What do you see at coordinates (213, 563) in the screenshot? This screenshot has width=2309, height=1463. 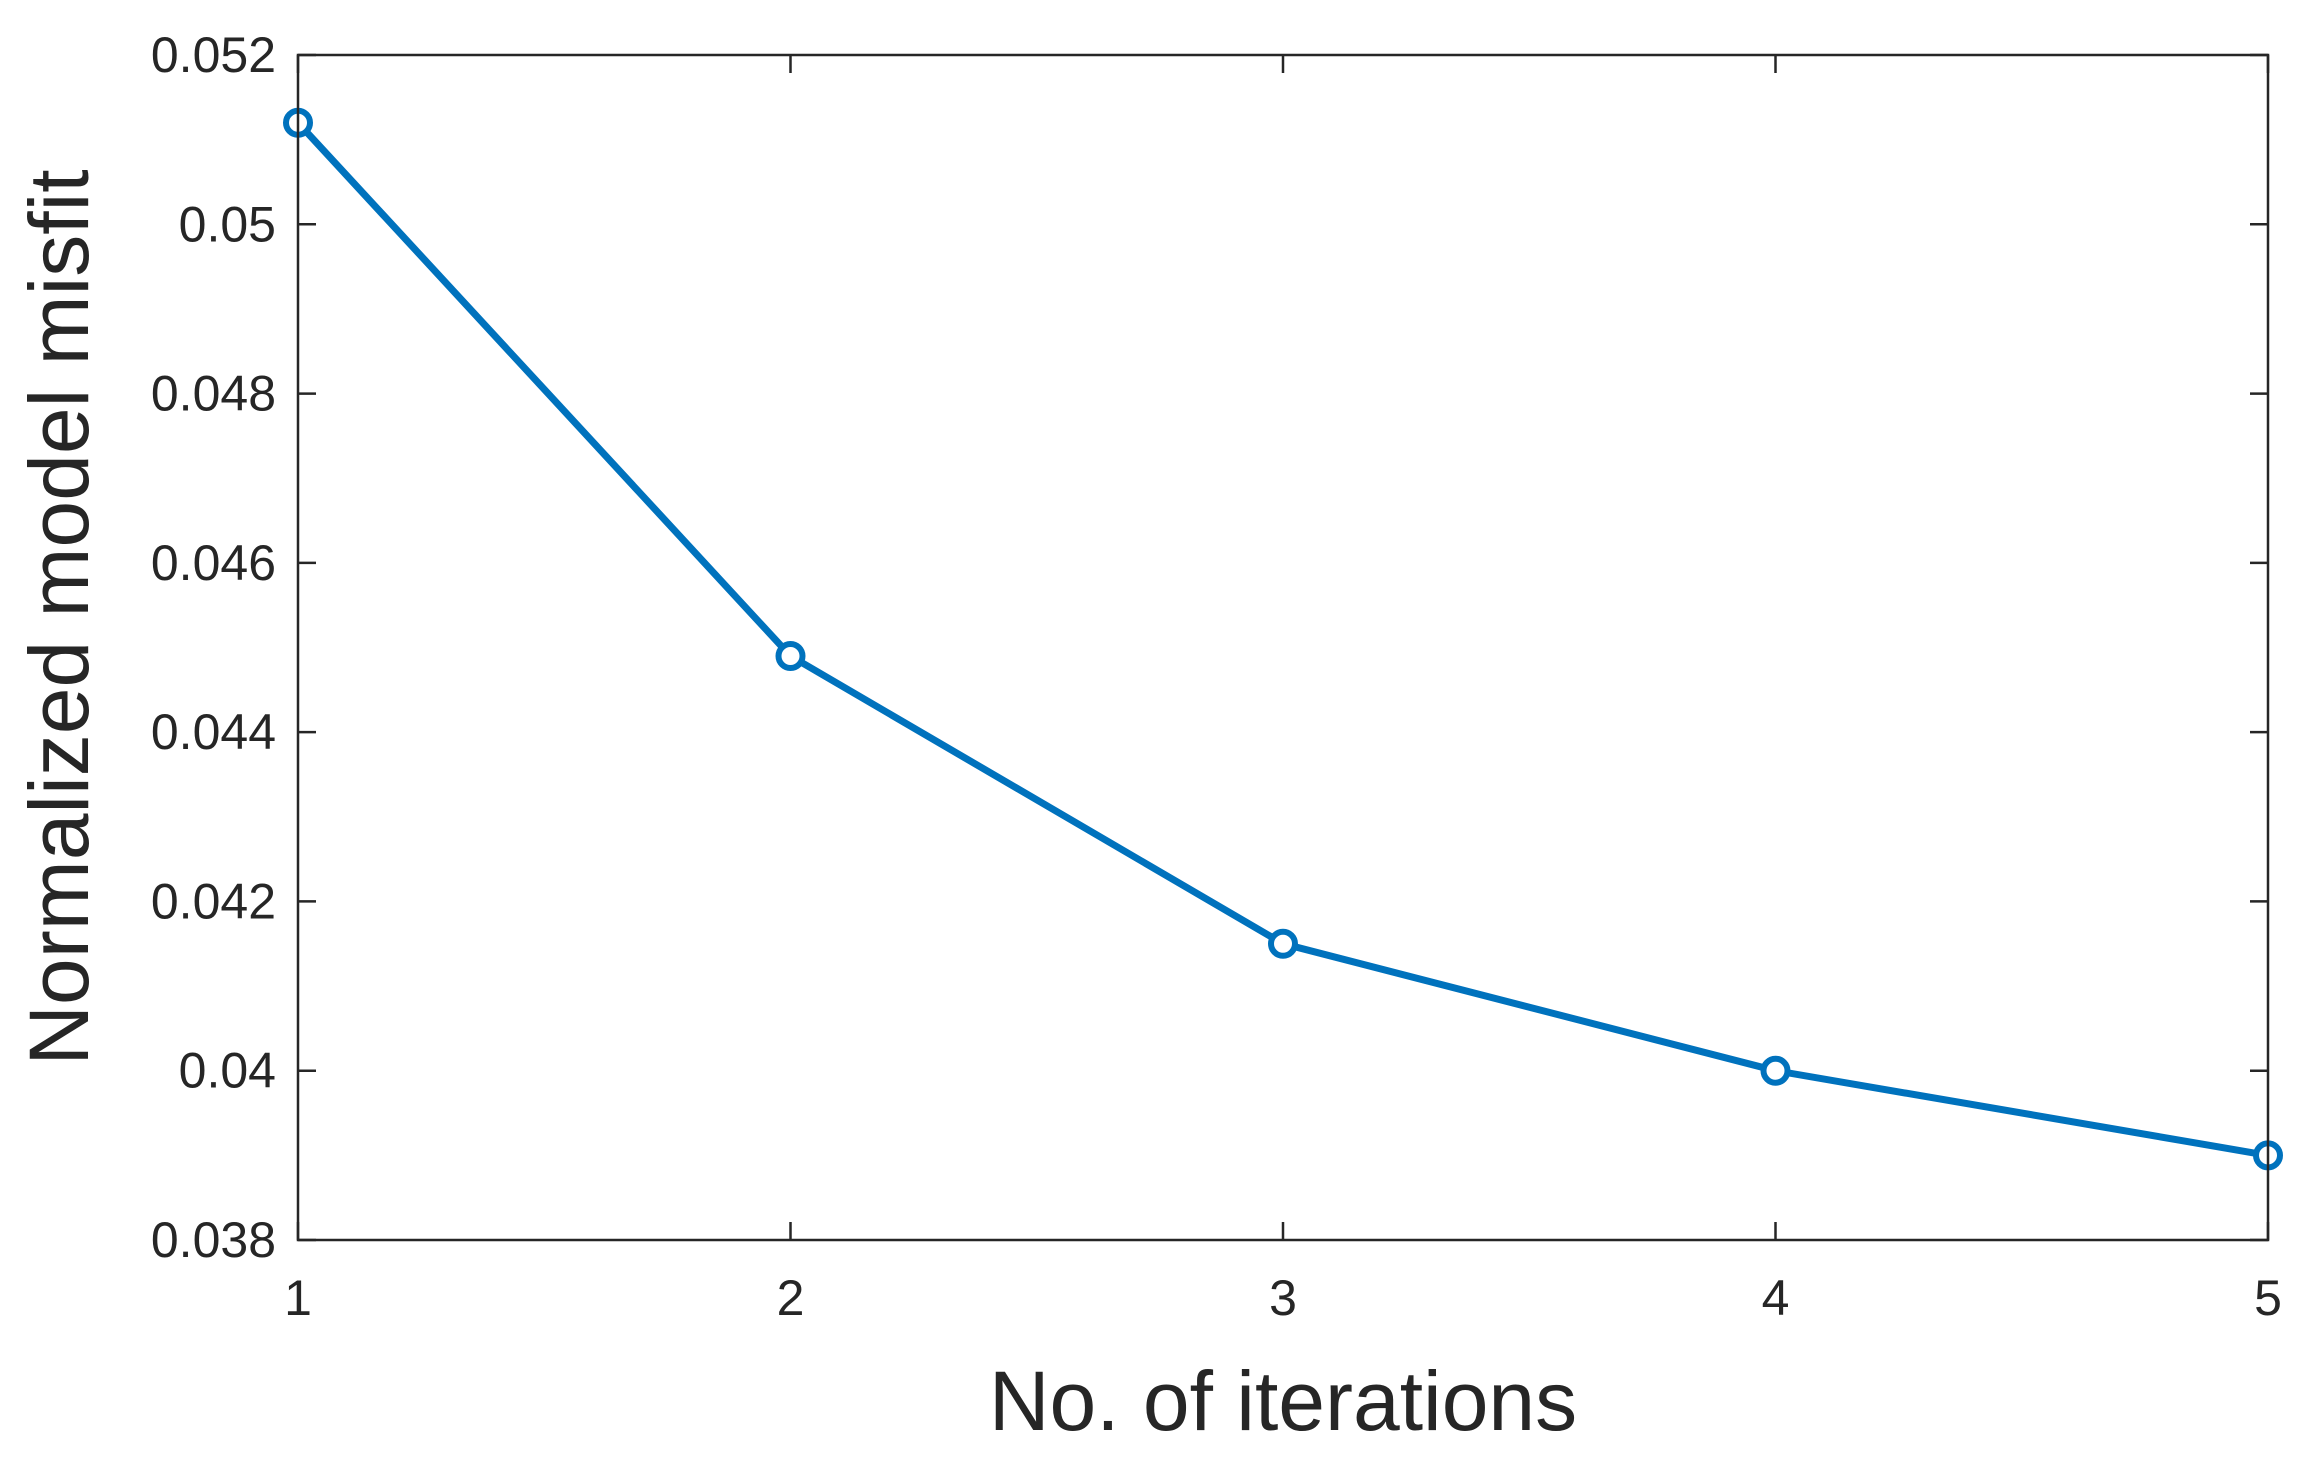 I see `y-tick-label: 0.046` at bounding box center [213, 563].